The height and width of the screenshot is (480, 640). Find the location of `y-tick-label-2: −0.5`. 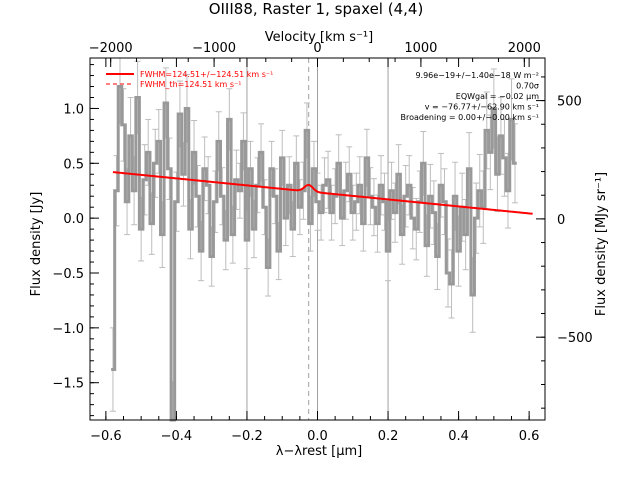

y-tick-label-2: −0.5 is located at coordinates (68, 274).